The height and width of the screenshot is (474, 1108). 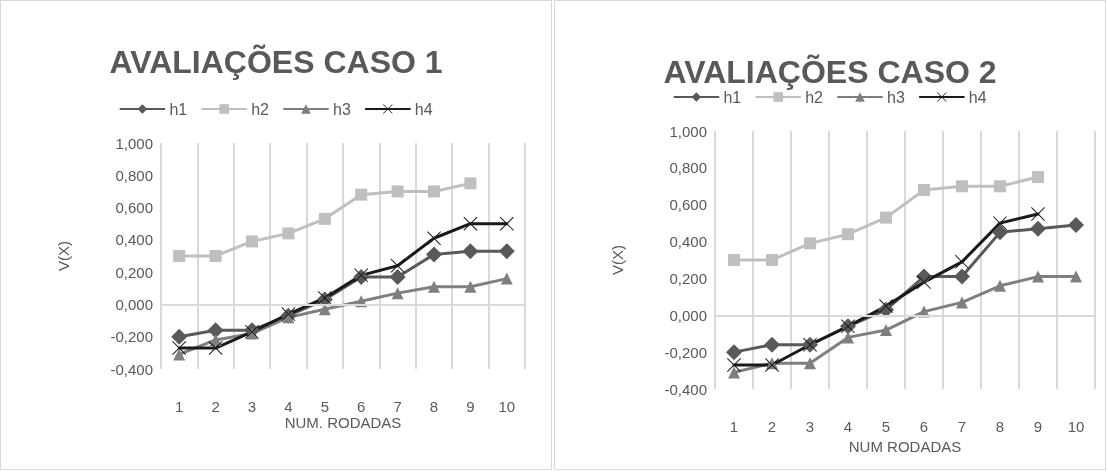 What do you see at coordinates (276, 62) in the screenshot?
I see `chart-title: AVALIAÇÕES CASO 1` at bounding box center [276, 62].